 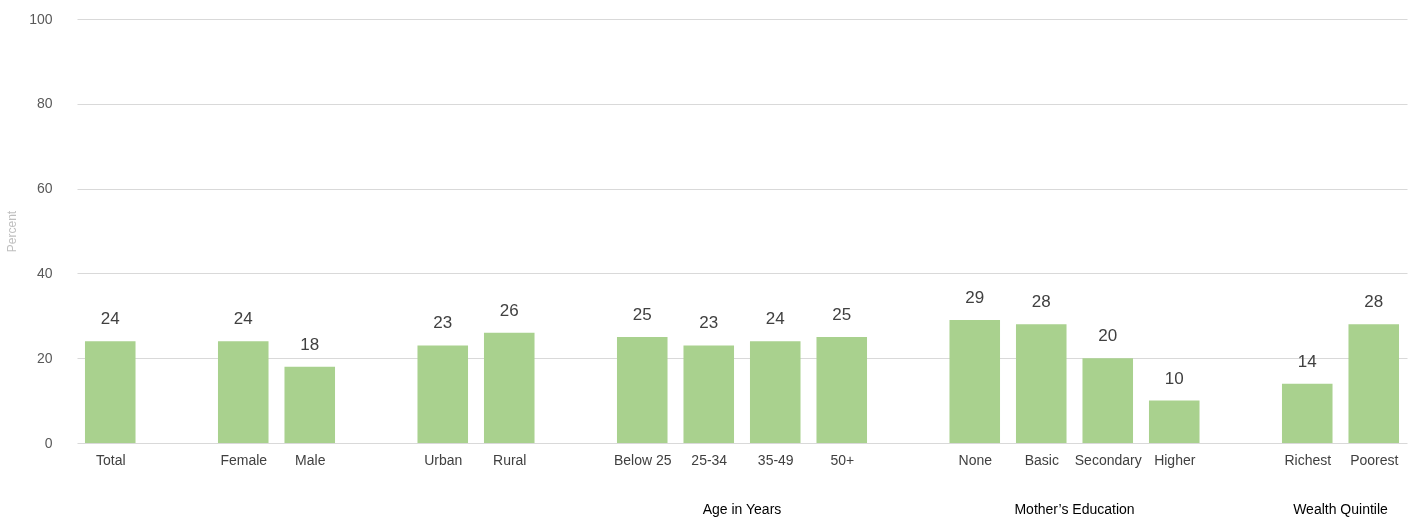 I want to click on x-tick-label: 50+, so click(x=842, y=459).